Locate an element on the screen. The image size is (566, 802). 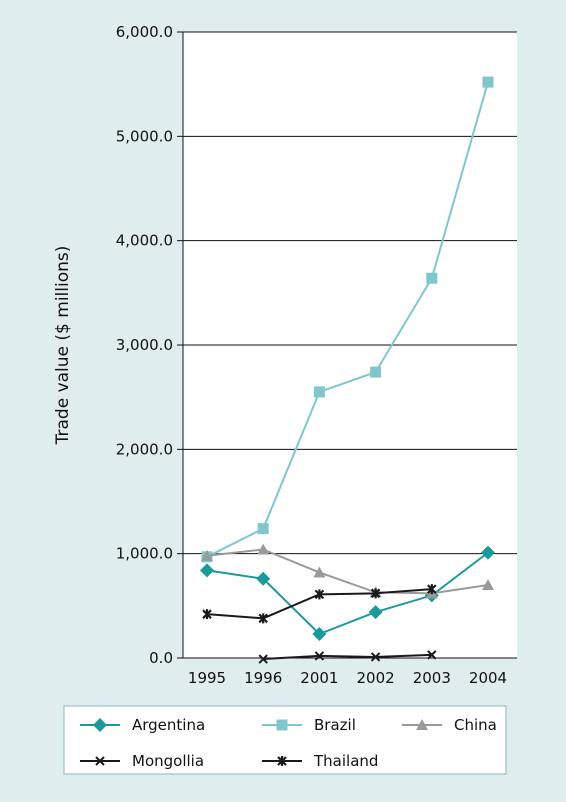
legend-label: Mongollia is located at coordinates (168, 761).